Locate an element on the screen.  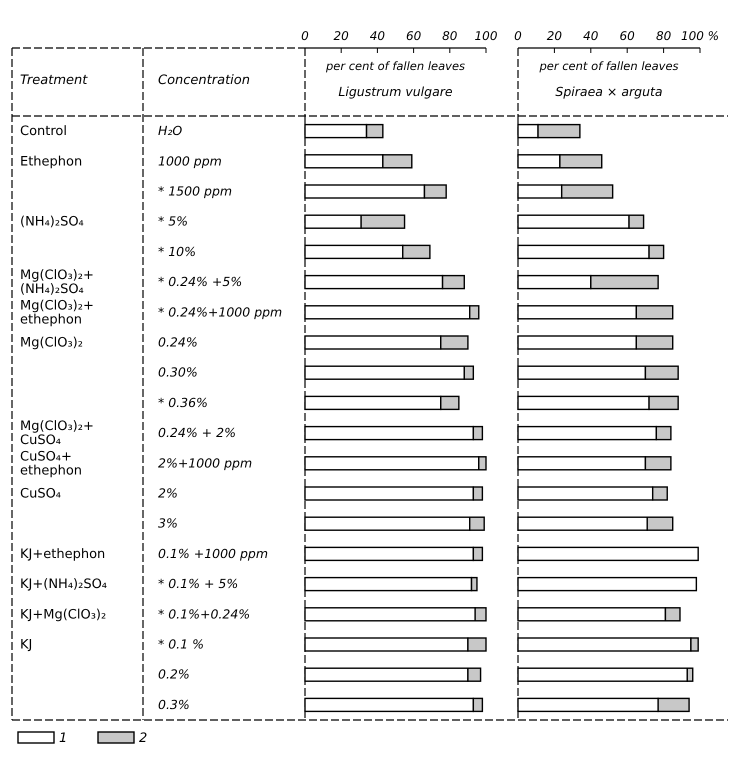
y-tick-label: 0.1% +1000 ppm is located at coordinates (213, 553).